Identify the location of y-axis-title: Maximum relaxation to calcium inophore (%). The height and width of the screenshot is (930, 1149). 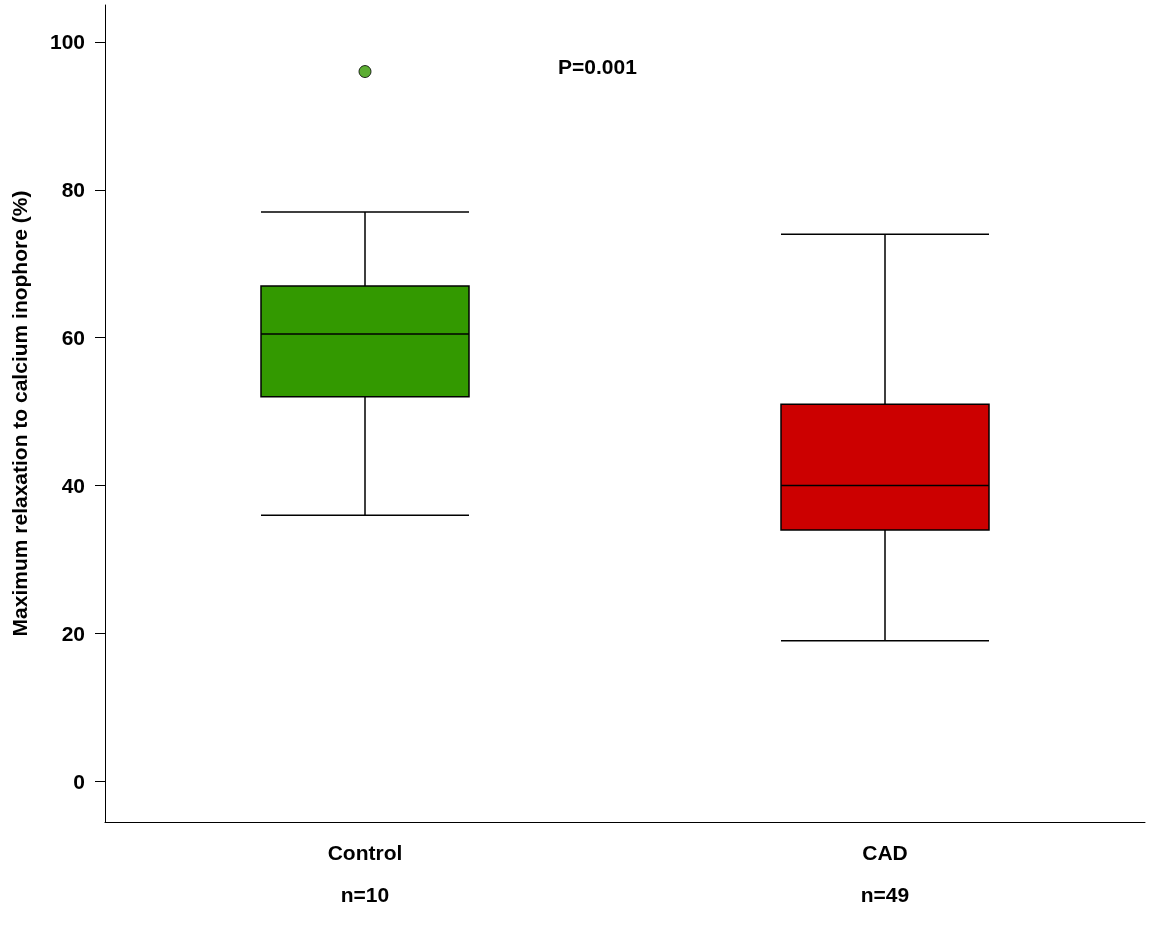
(19, 413).